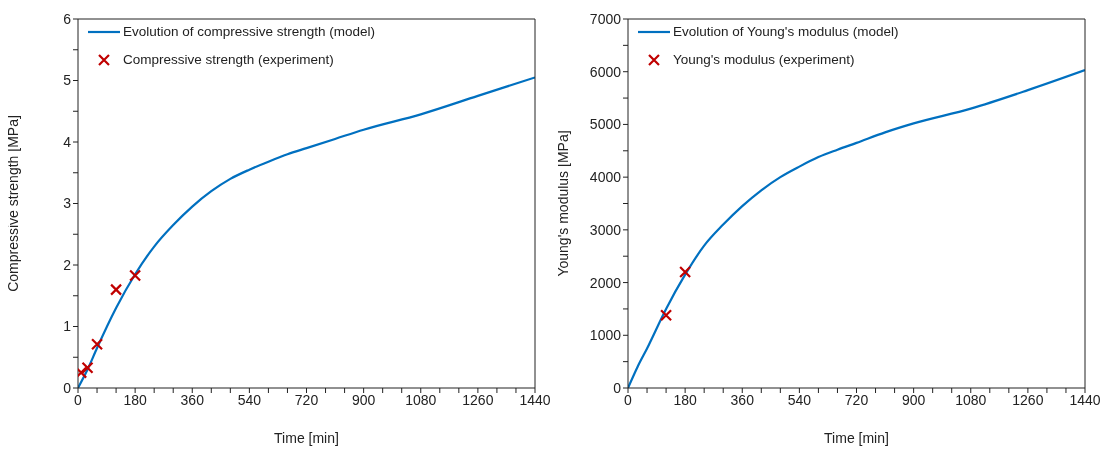  Describe the element at coordinates (228, 60) in the screenshot. I see `legend-label: Compressive strength (experiment)` at that location.